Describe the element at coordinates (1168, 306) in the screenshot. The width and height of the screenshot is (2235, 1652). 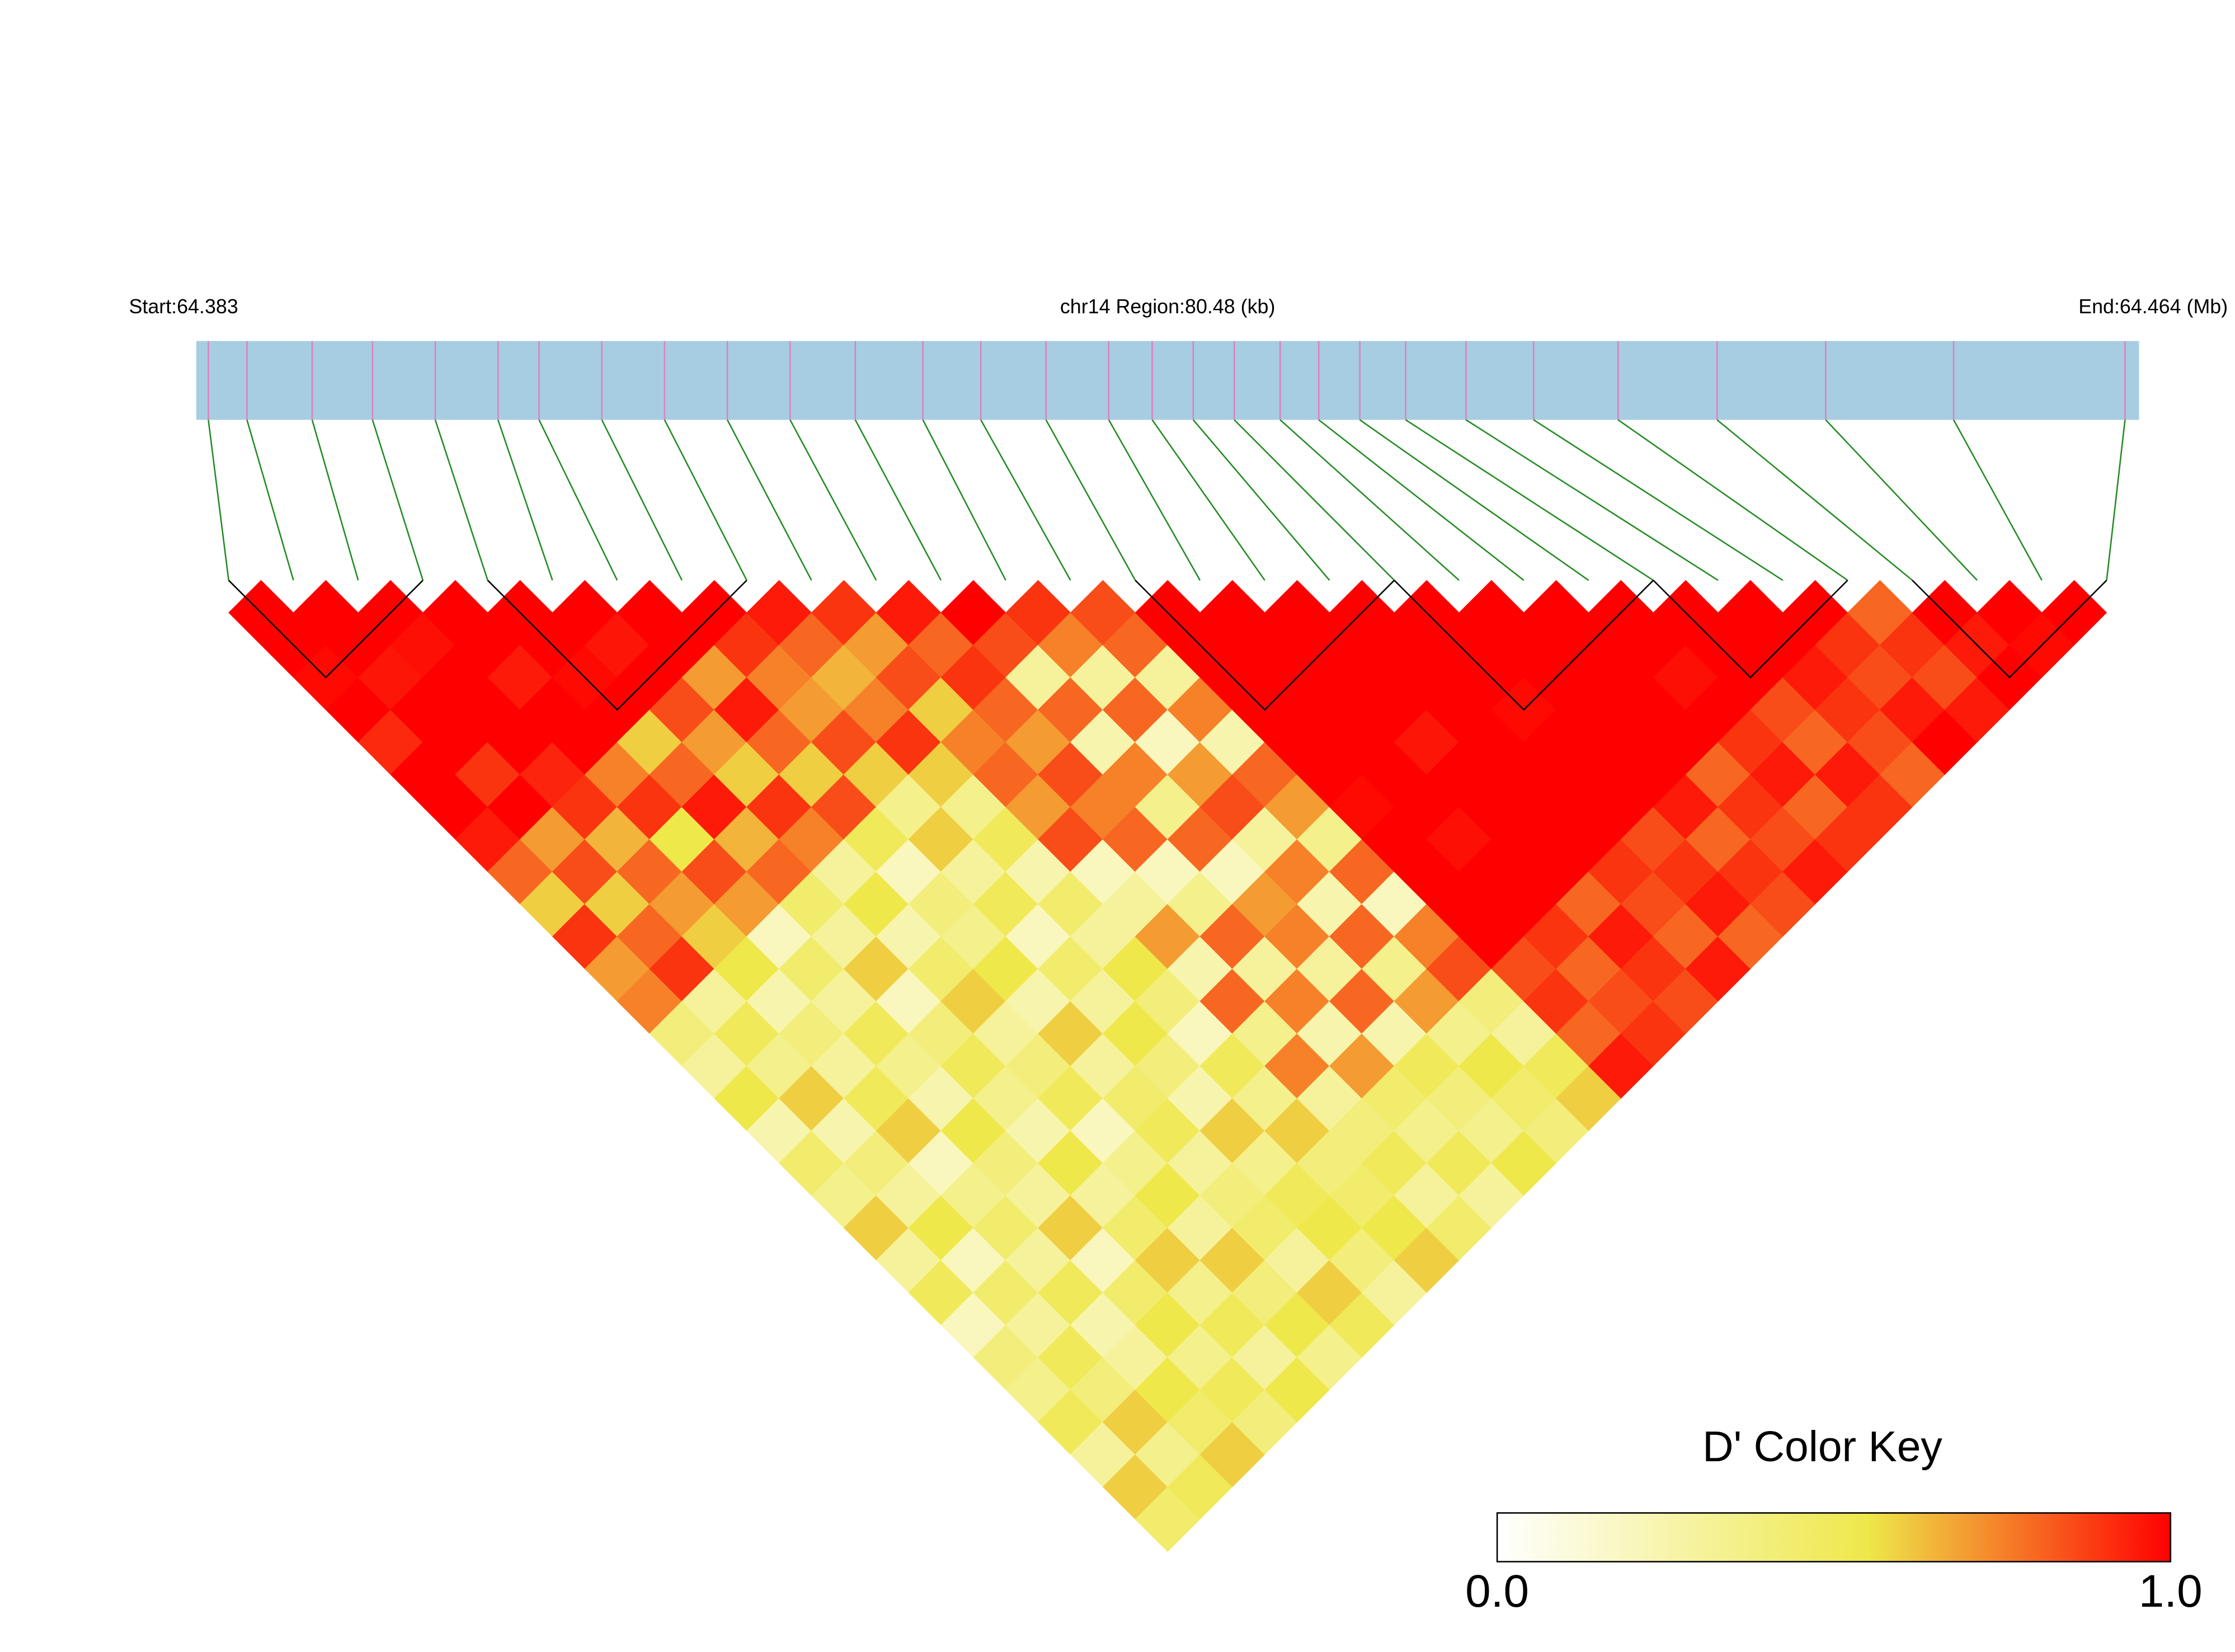
I see `region-label: chr14 Region:80.48 (kb)` at that location.